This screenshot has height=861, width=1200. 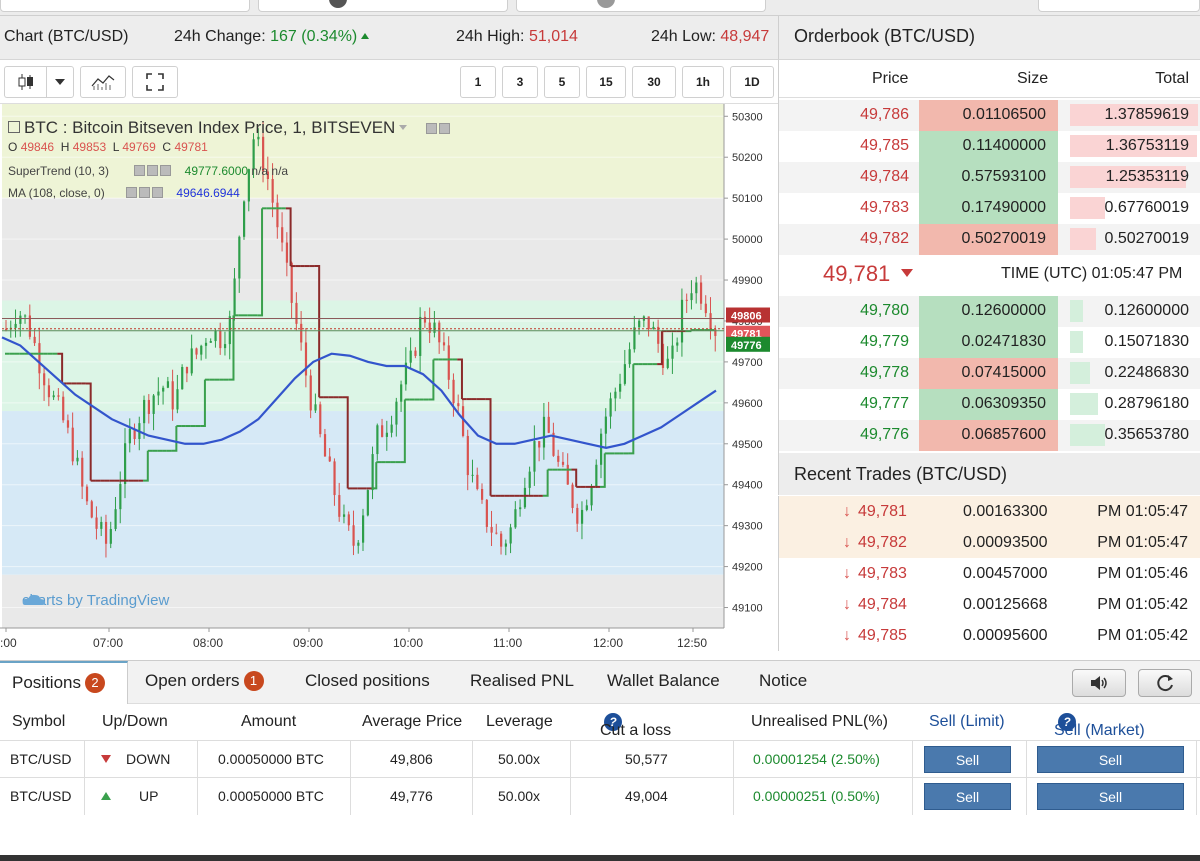 I want to click on interval-1d: 1D, so click(x=752, y=82).